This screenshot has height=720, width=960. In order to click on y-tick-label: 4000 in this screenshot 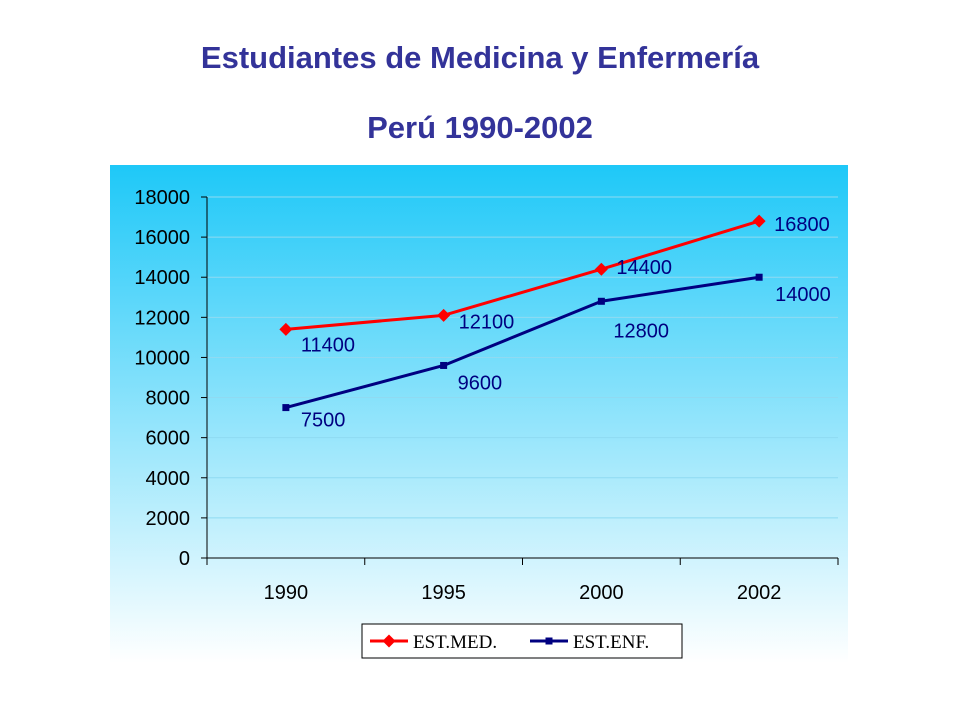, I will do `click(168, 479)`.